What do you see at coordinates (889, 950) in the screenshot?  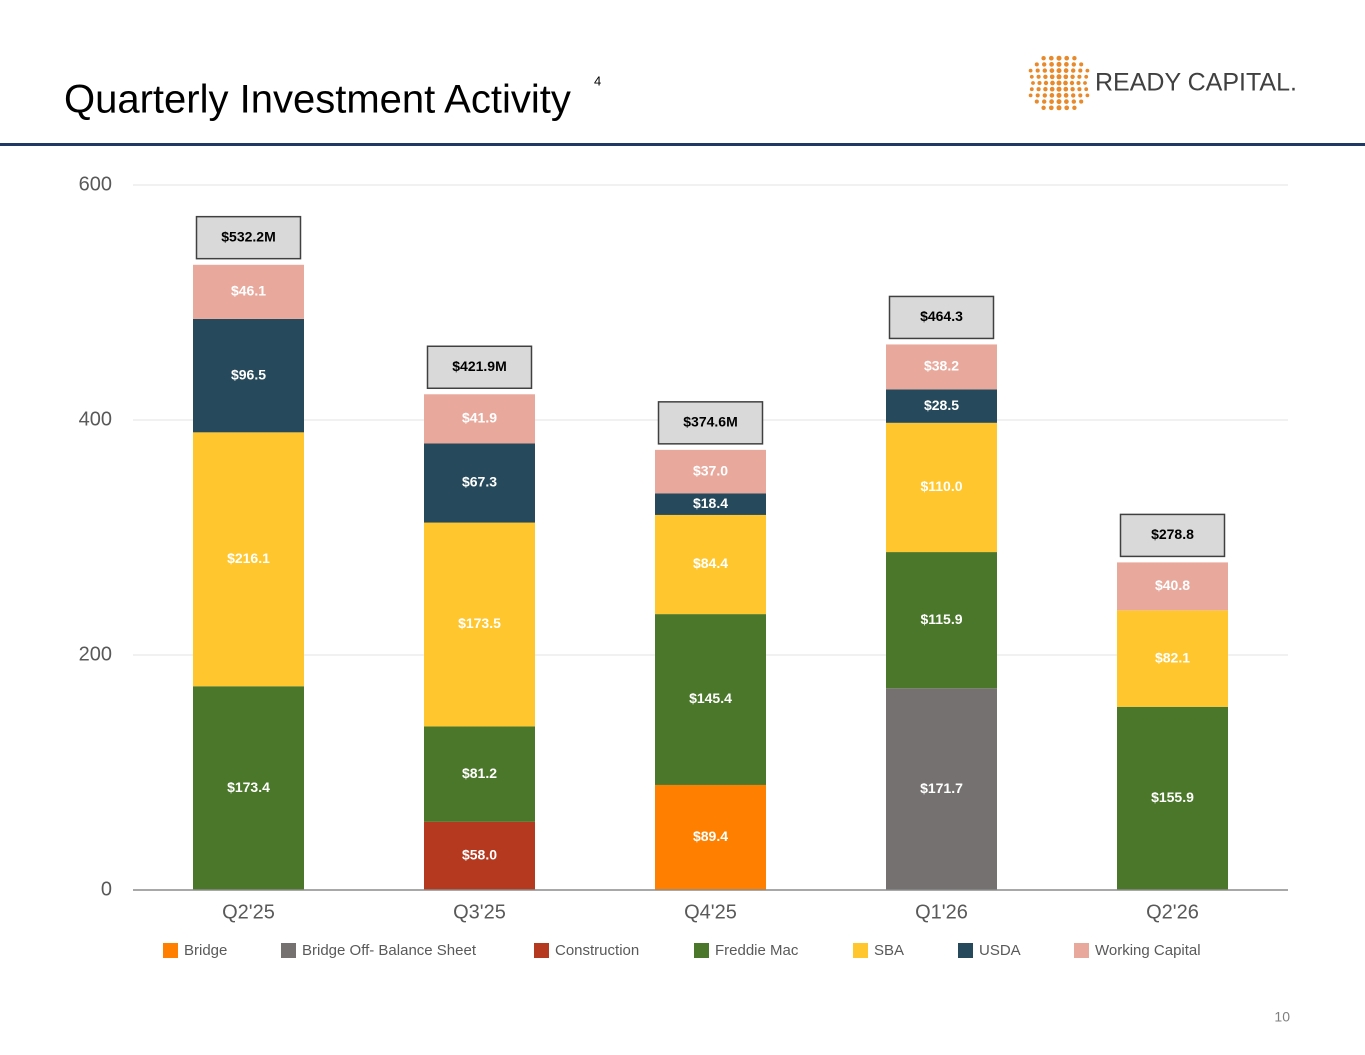 I see `legend-label: SBA` at bounding box center [889, 950].